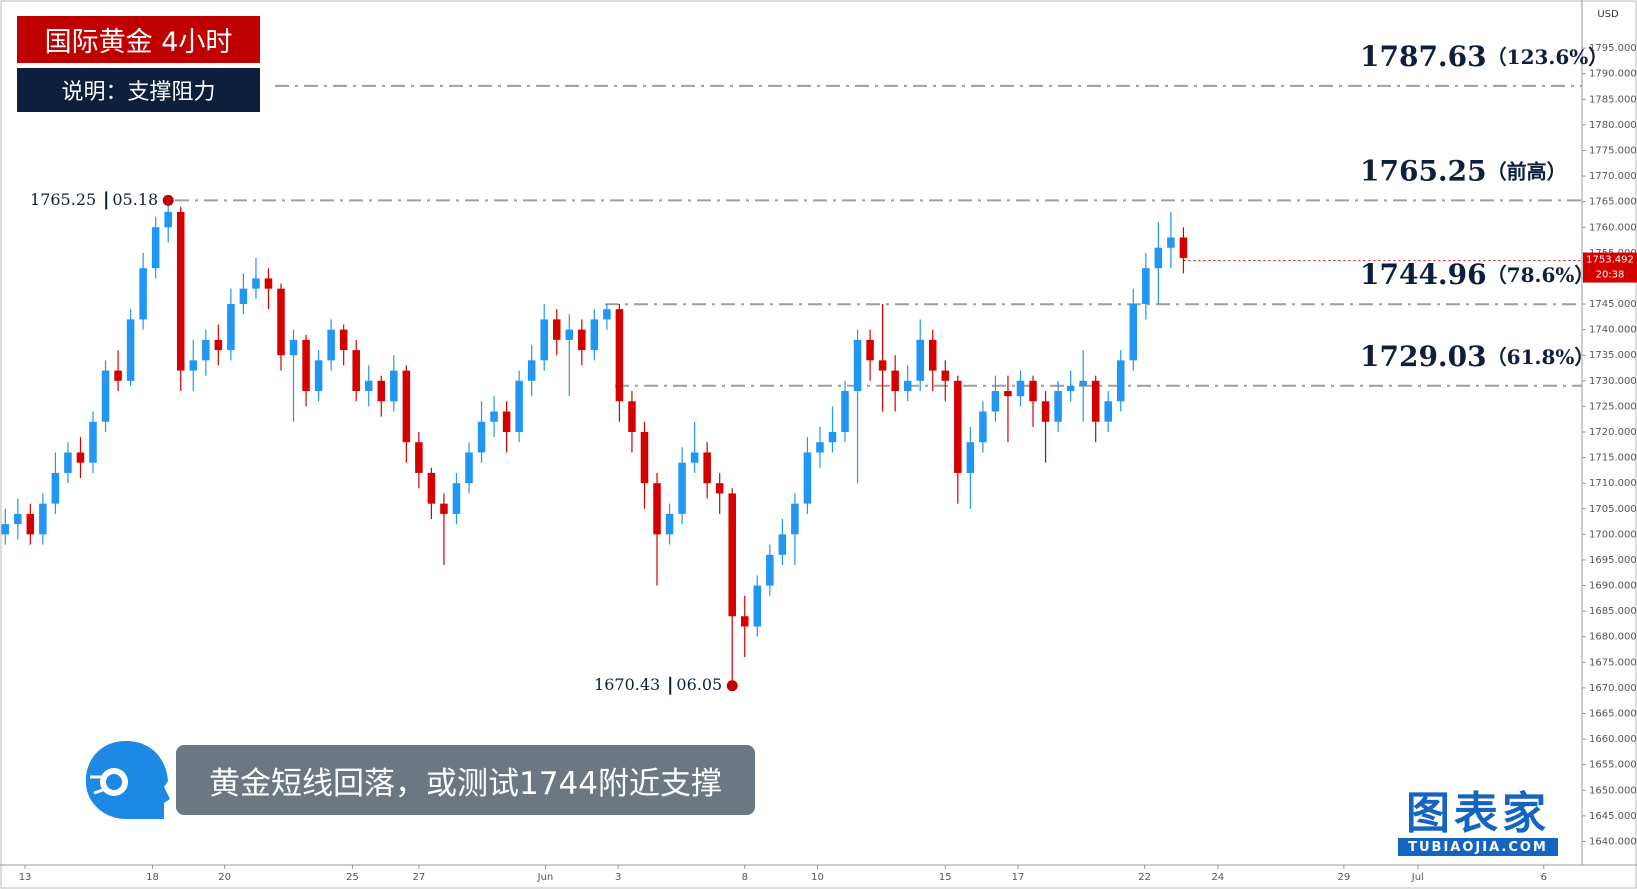  Describe the element at coordinates (1613, 739) in the screenshot. I see `y-tick-label: 1660.000` at that location.